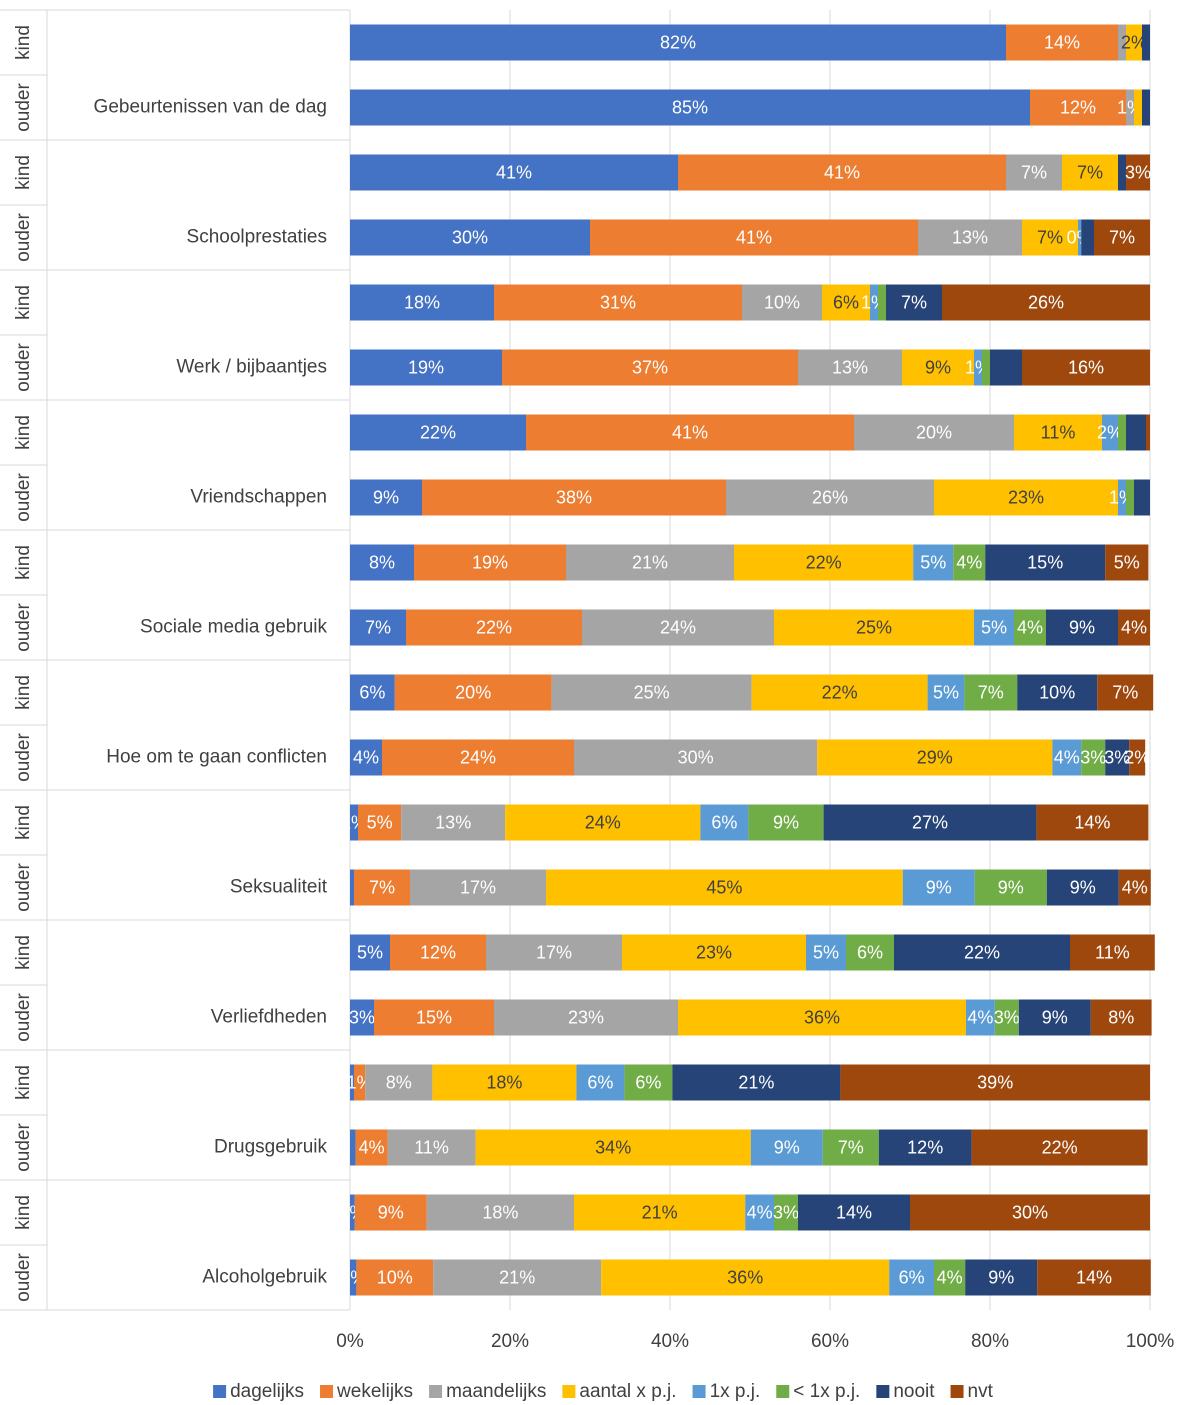 Image resolution: width=1186 pixels, height=1405 pixels. I want to click on value-label: 82%, so click(678, 42).